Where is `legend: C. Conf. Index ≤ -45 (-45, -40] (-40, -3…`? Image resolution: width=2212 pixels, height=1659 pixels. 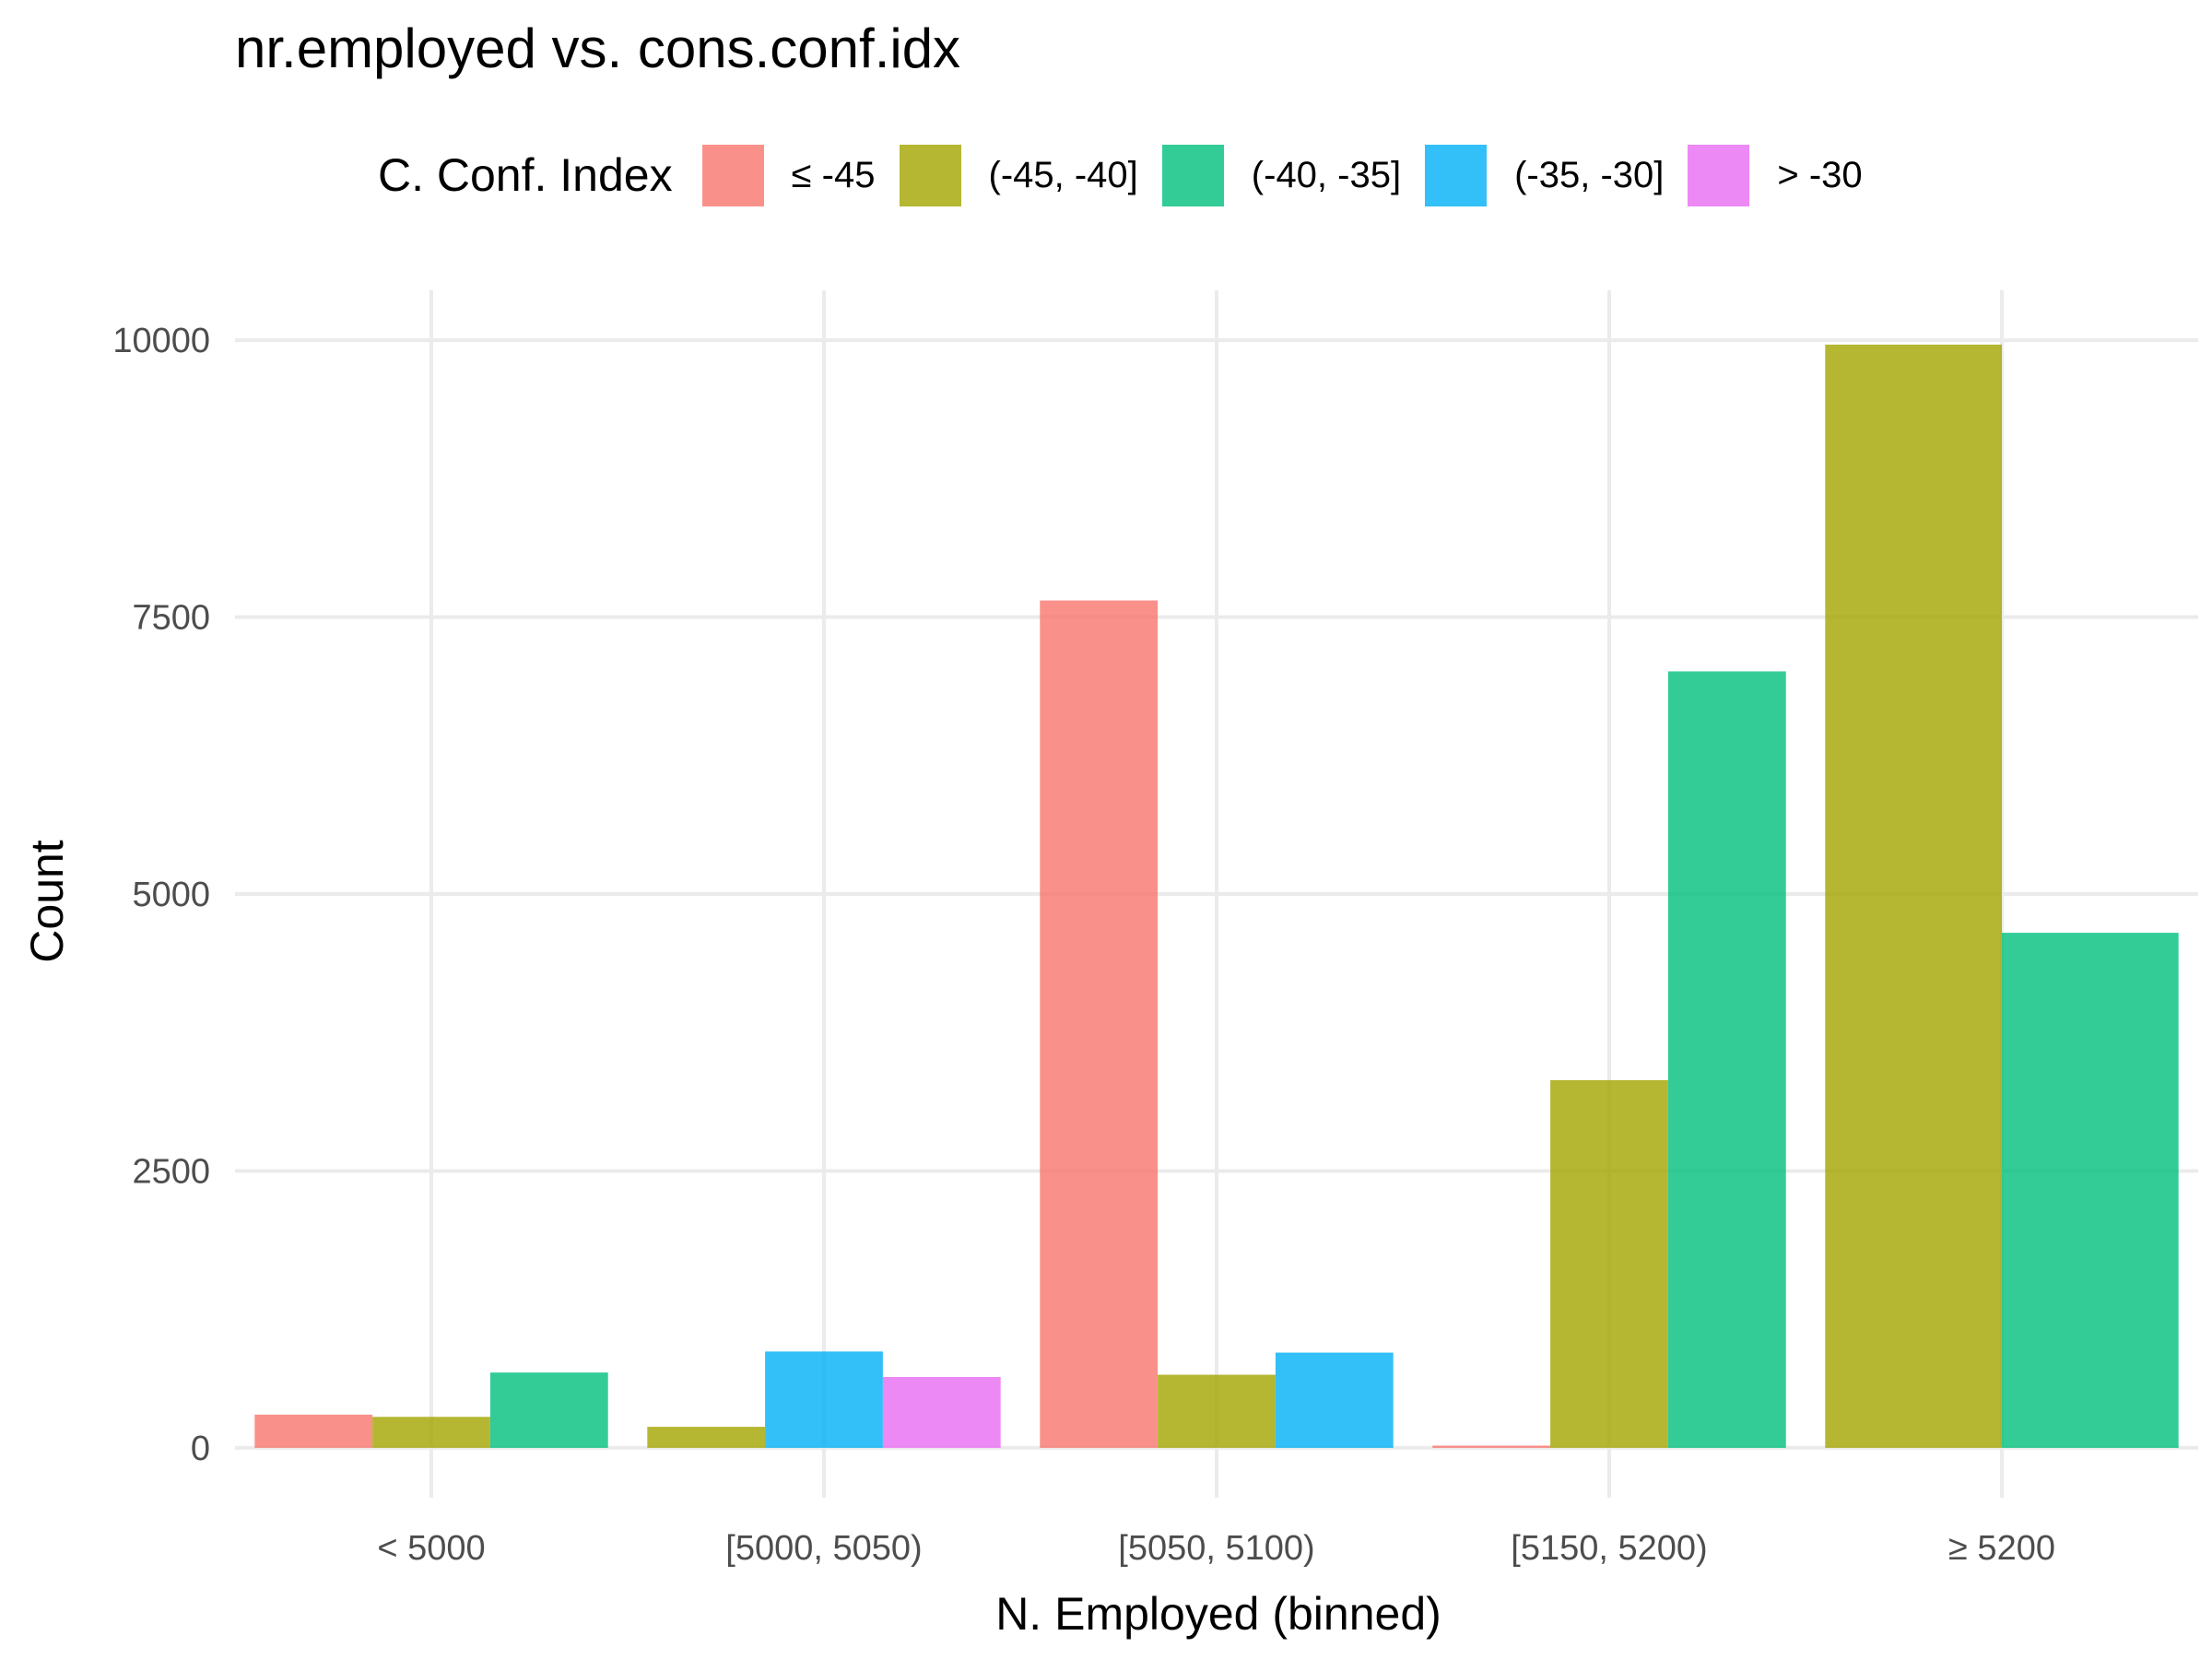
legend: C. Conf. Index ≤ -45 (-45, -40] (-40, -3… is located at coordinates (1132, 175).